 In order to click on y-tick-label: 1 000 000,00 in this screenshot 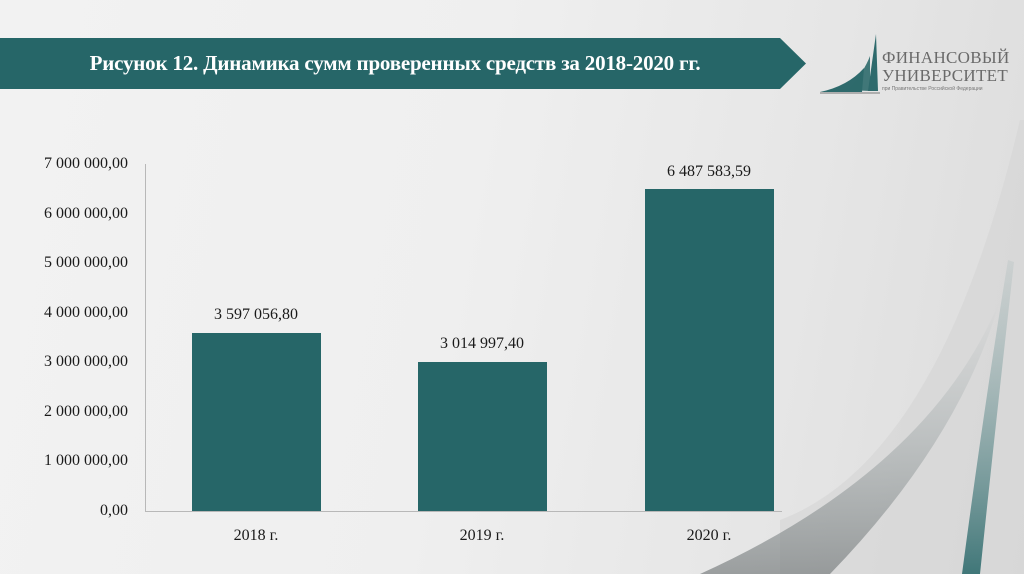, I will do `click(86, 461)`.